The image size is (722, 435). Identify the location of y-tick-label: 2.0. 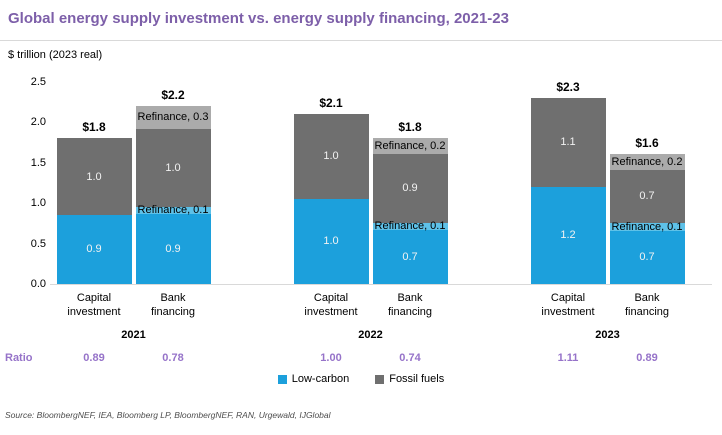
(38, 122).